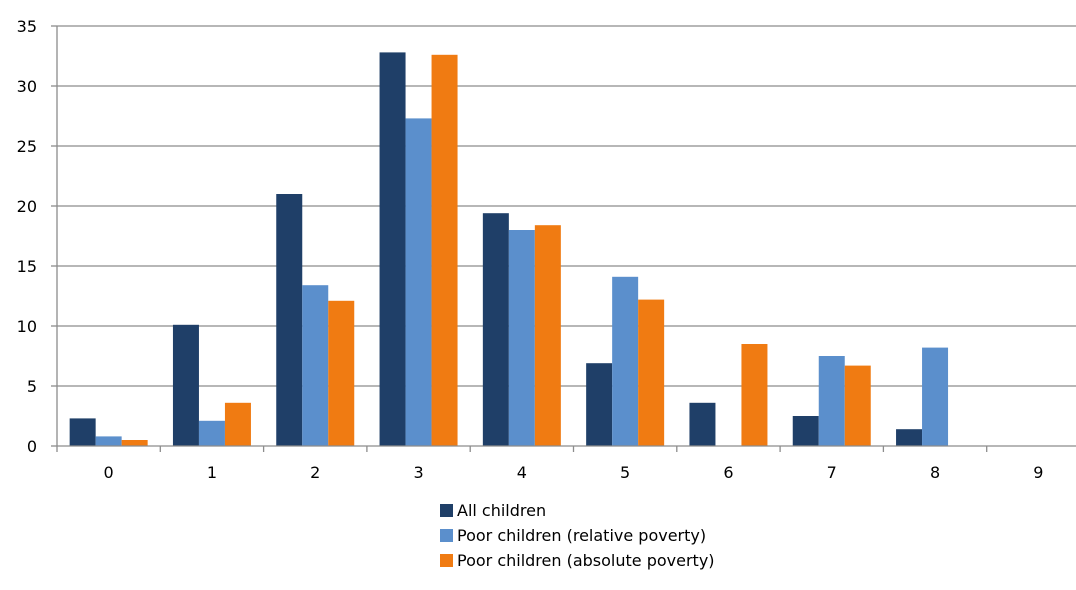 The height and width of the screenshot is (590, 1076). I want to click on x-tick-label: 1, so click(212, 472).